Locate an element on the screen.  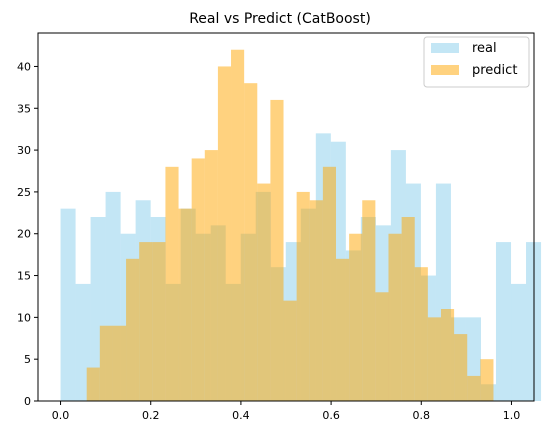
y-tick-label: 35 is located at coordinates (24, 108).